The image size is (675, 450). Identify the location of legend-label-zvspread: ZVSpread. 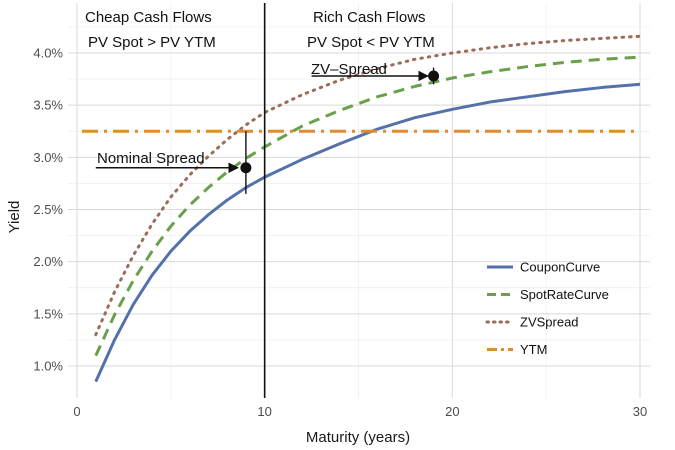
(549, 322).